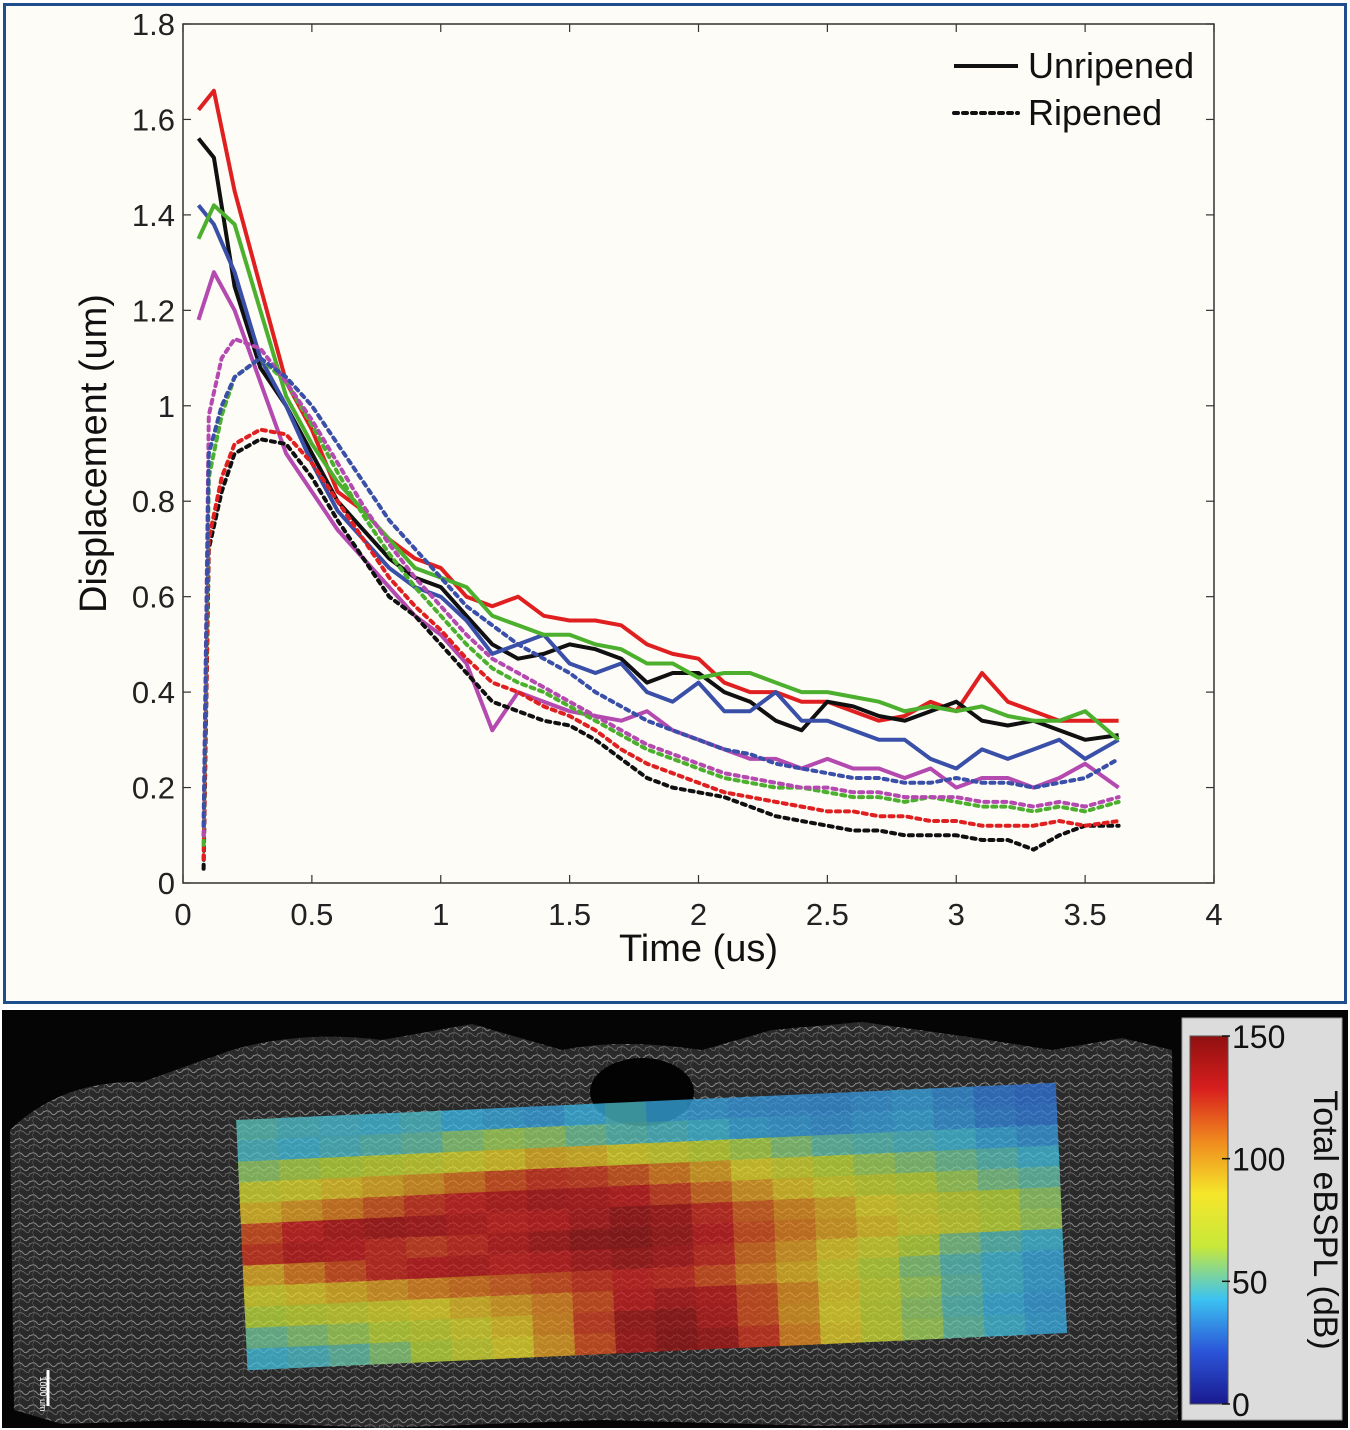  What do you see at coordinates (1250, 1282) in the screenshot?
I see `colorbar-tick-label: 50` at bounding box center [1250, 1282].